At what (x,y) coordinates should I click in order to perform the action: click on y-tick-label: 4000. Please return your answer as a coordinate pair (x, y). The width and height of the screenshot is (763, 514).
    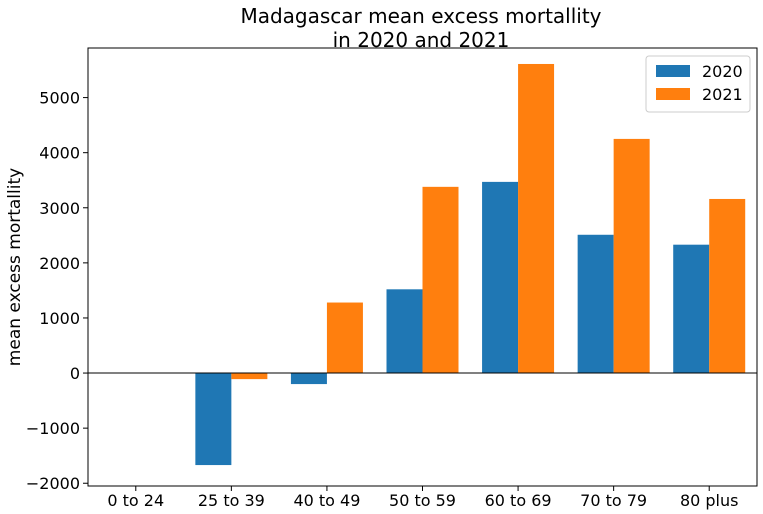
    Looking at the image, I should click on (59, 153).